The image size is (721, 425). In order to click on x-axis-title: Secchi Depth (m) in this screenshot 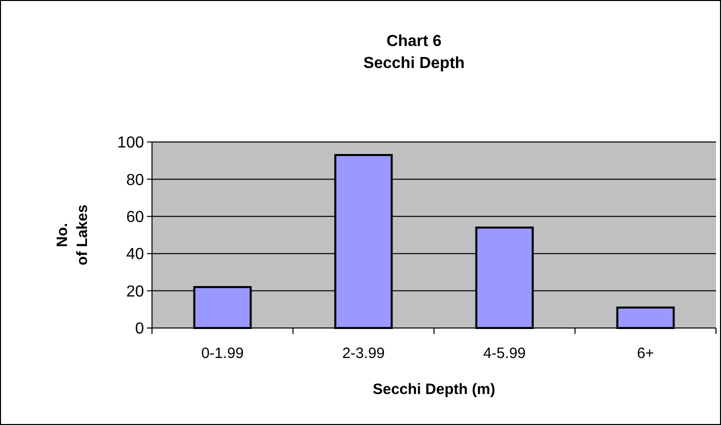, I will do `click(434, 389)`.